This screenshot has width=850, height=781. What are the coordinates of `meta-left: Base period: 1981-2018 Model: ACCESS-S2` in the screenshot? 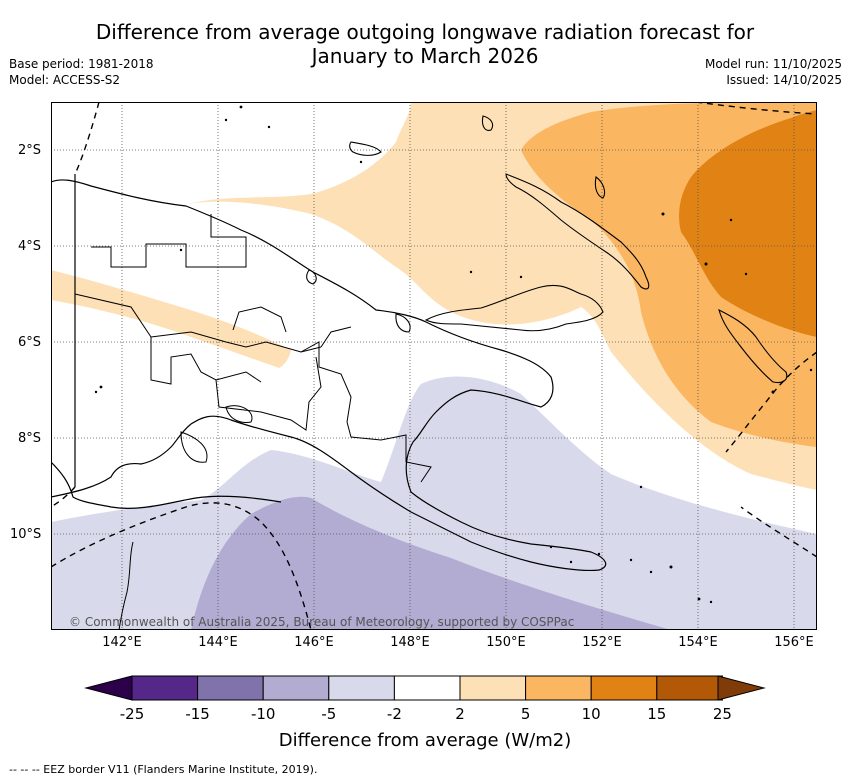 It's located at (81, 72).